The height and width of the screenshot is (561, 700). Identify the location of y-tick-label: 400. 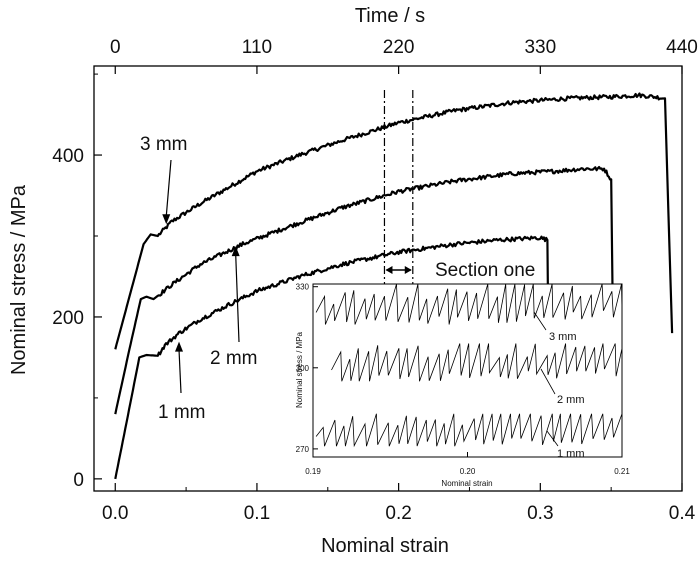
(68, 156).